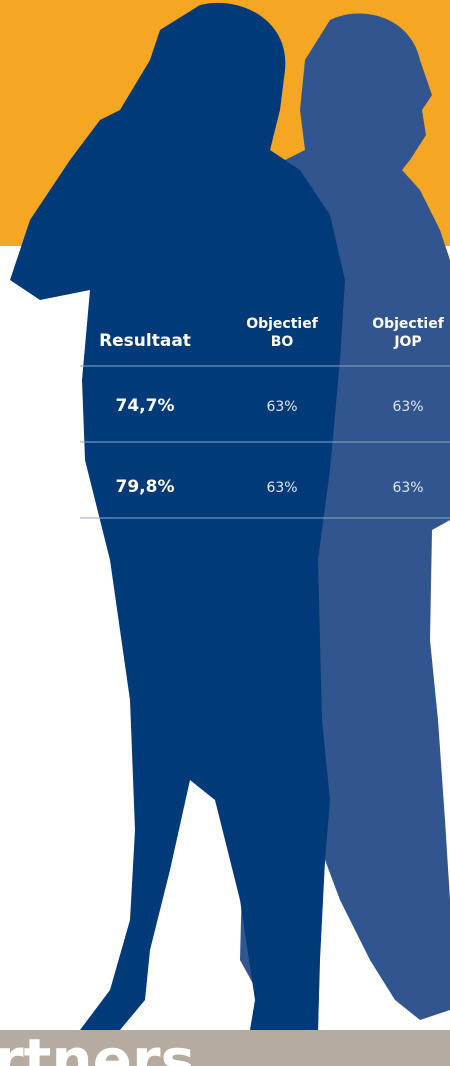 This screenshot has width=450, height=1066. I want to click on header-cell: BO, so click(282, 342).